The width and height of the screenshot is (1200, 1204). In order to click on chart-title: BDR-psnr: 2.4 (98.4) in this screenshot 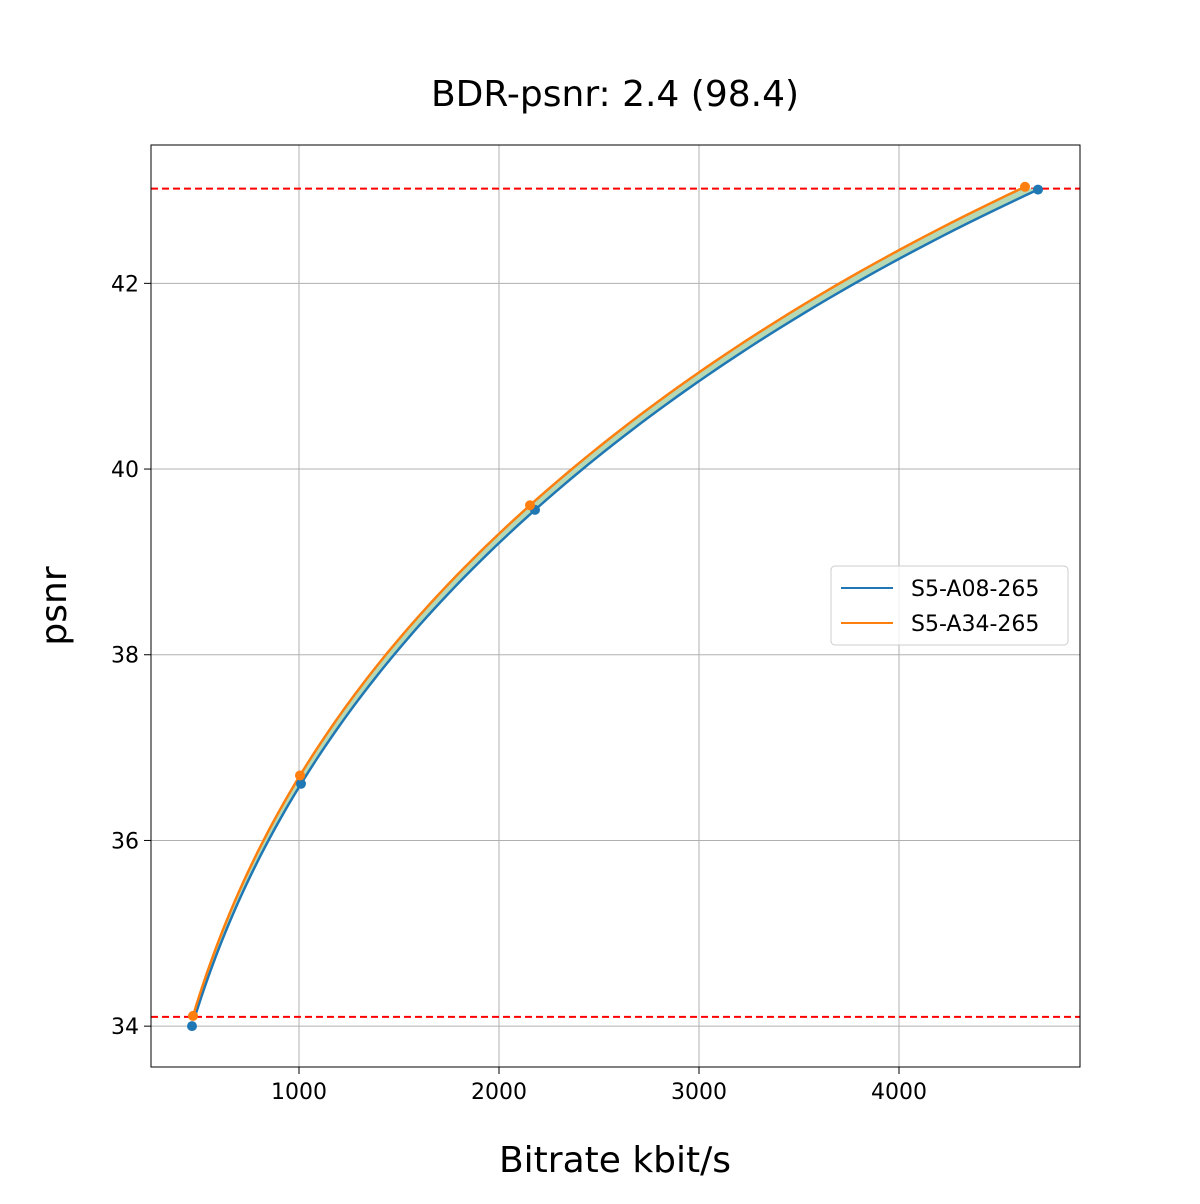, I will do `click(615, 94)`.